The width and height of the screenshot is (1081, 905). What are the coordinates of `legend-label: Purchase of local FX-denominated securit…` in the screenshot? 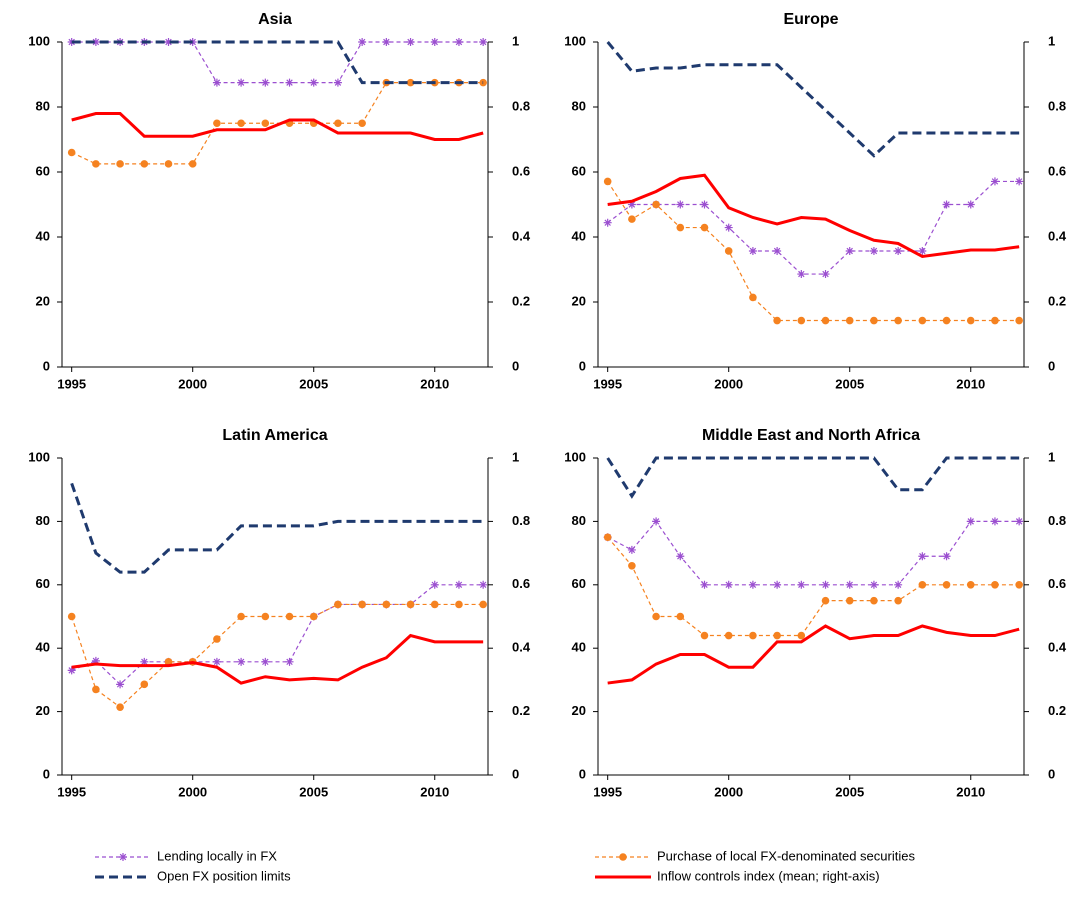 It's located at (786, 855).